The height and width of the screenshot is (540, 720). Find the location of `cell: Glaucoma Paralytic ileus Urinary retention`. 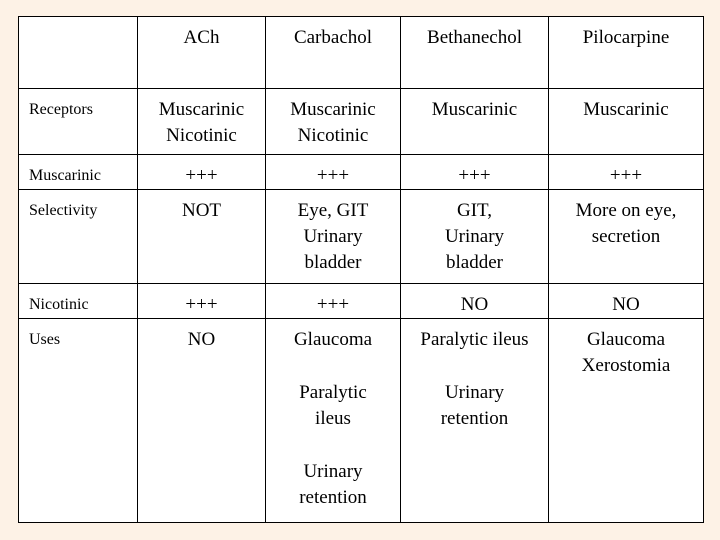

cell: Glaucoma Paralytic ileus Urinary retention is located at coordinates (333, 420).